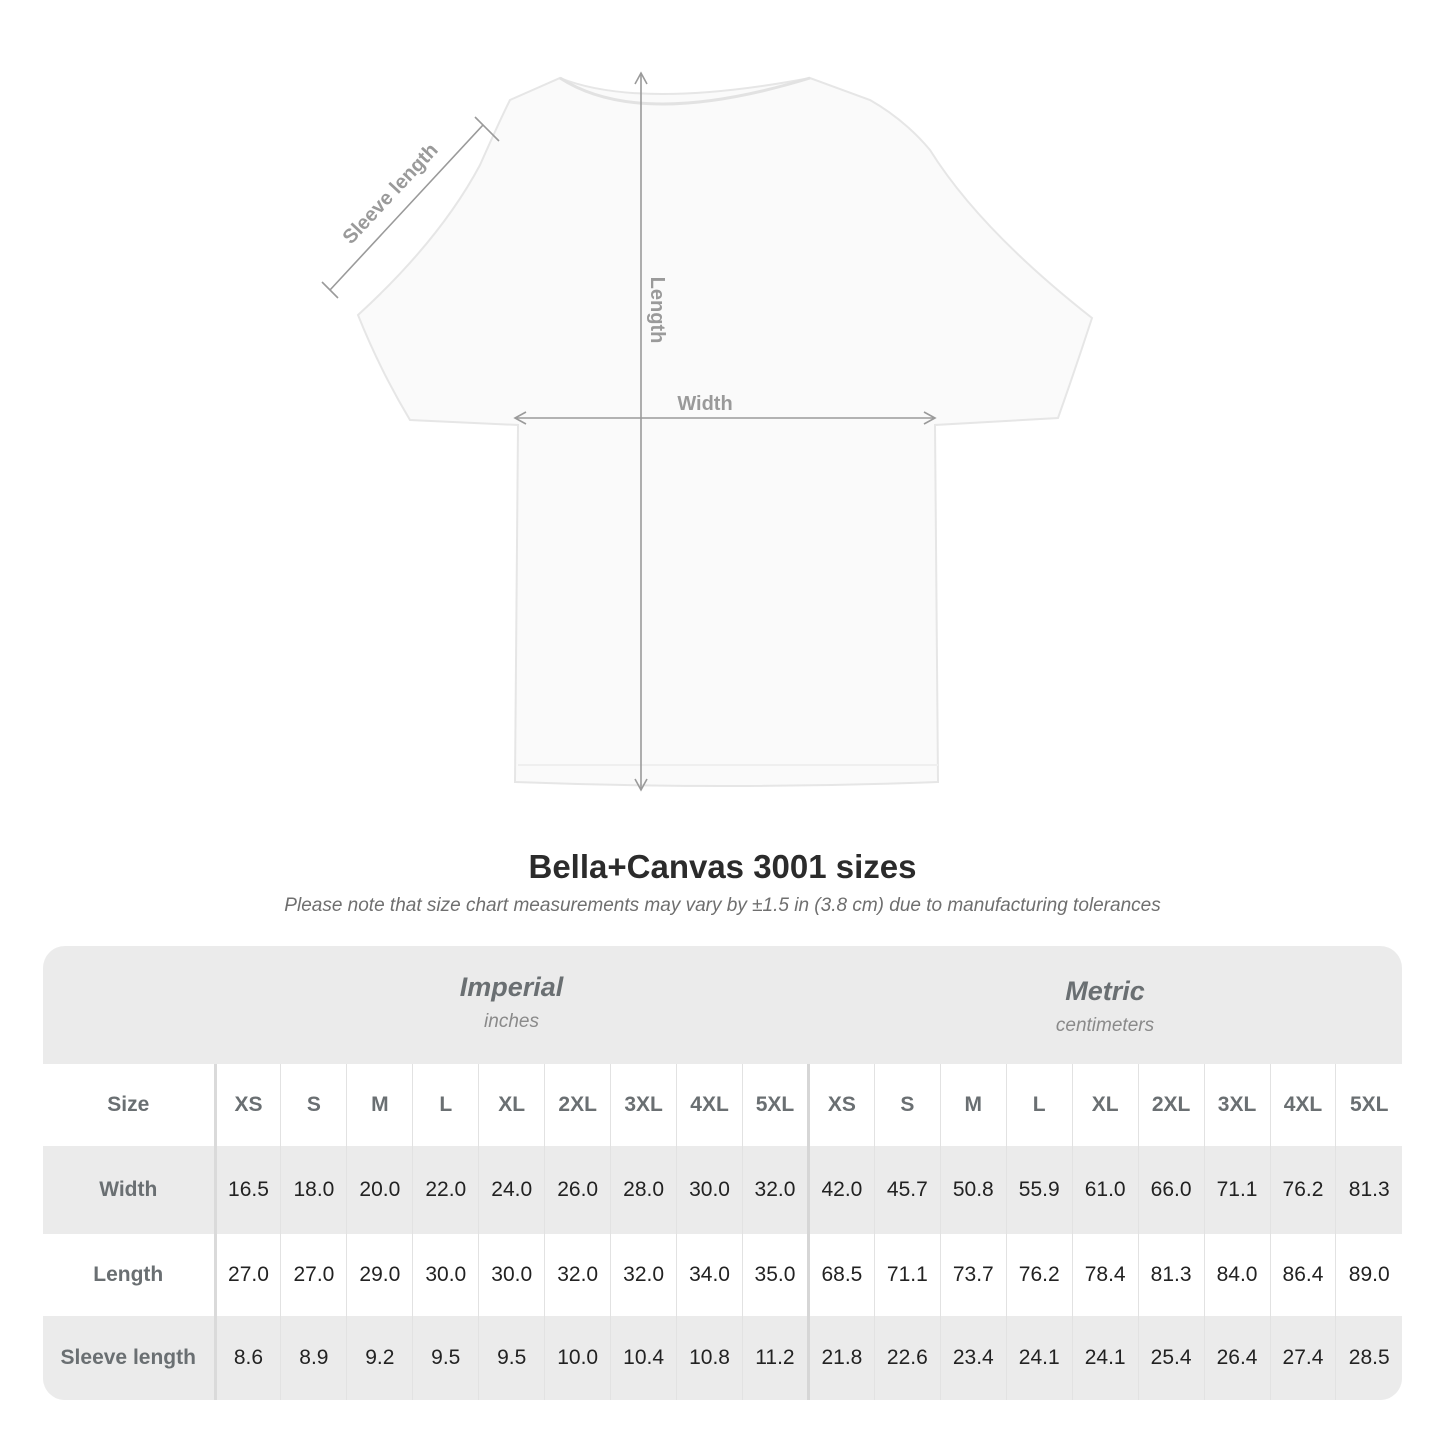 This screenshot has height=1445, width=1445. I want to click on metric-value: 26.4, so click(1236, 1358).